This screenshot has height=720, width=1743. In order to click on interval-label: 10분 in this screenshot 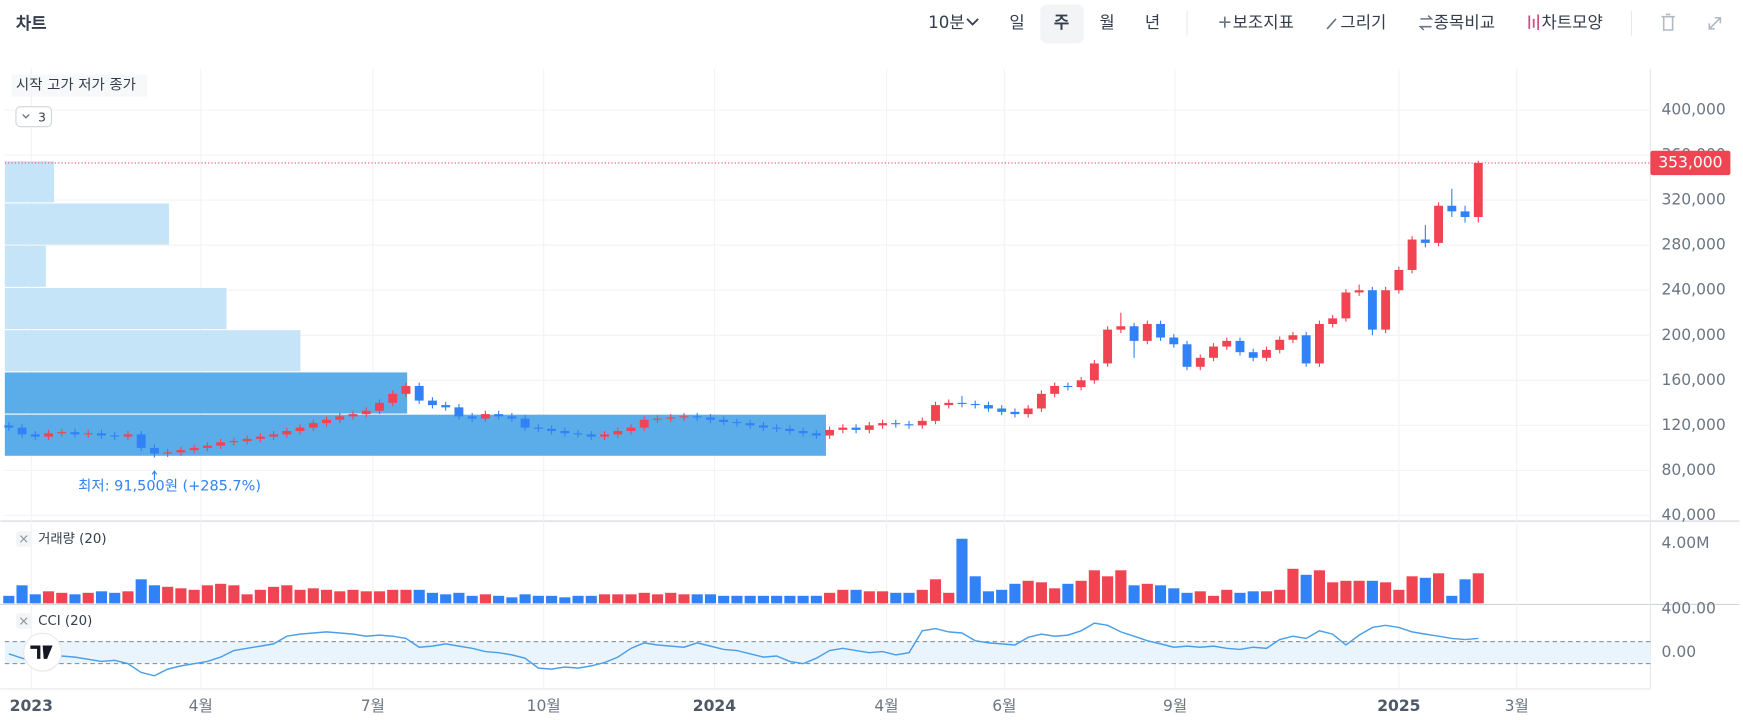, I will do `click(946, 22)`.